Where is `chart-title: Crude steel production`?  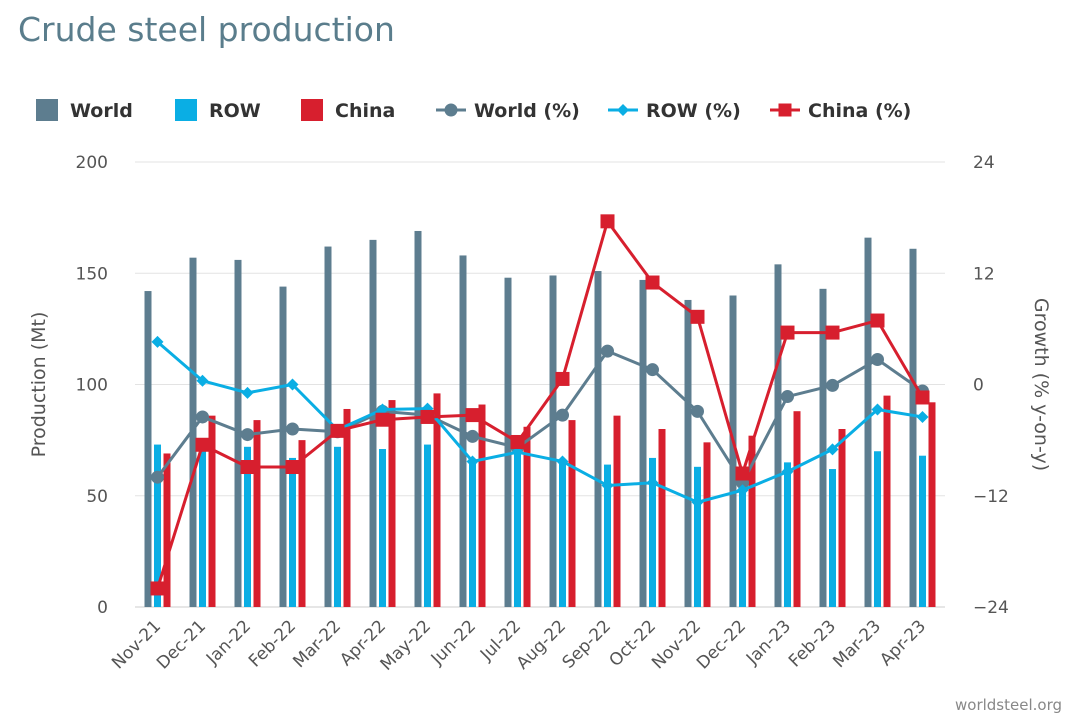
chart-title: Crude steel production is located at coordinates (206, 29).